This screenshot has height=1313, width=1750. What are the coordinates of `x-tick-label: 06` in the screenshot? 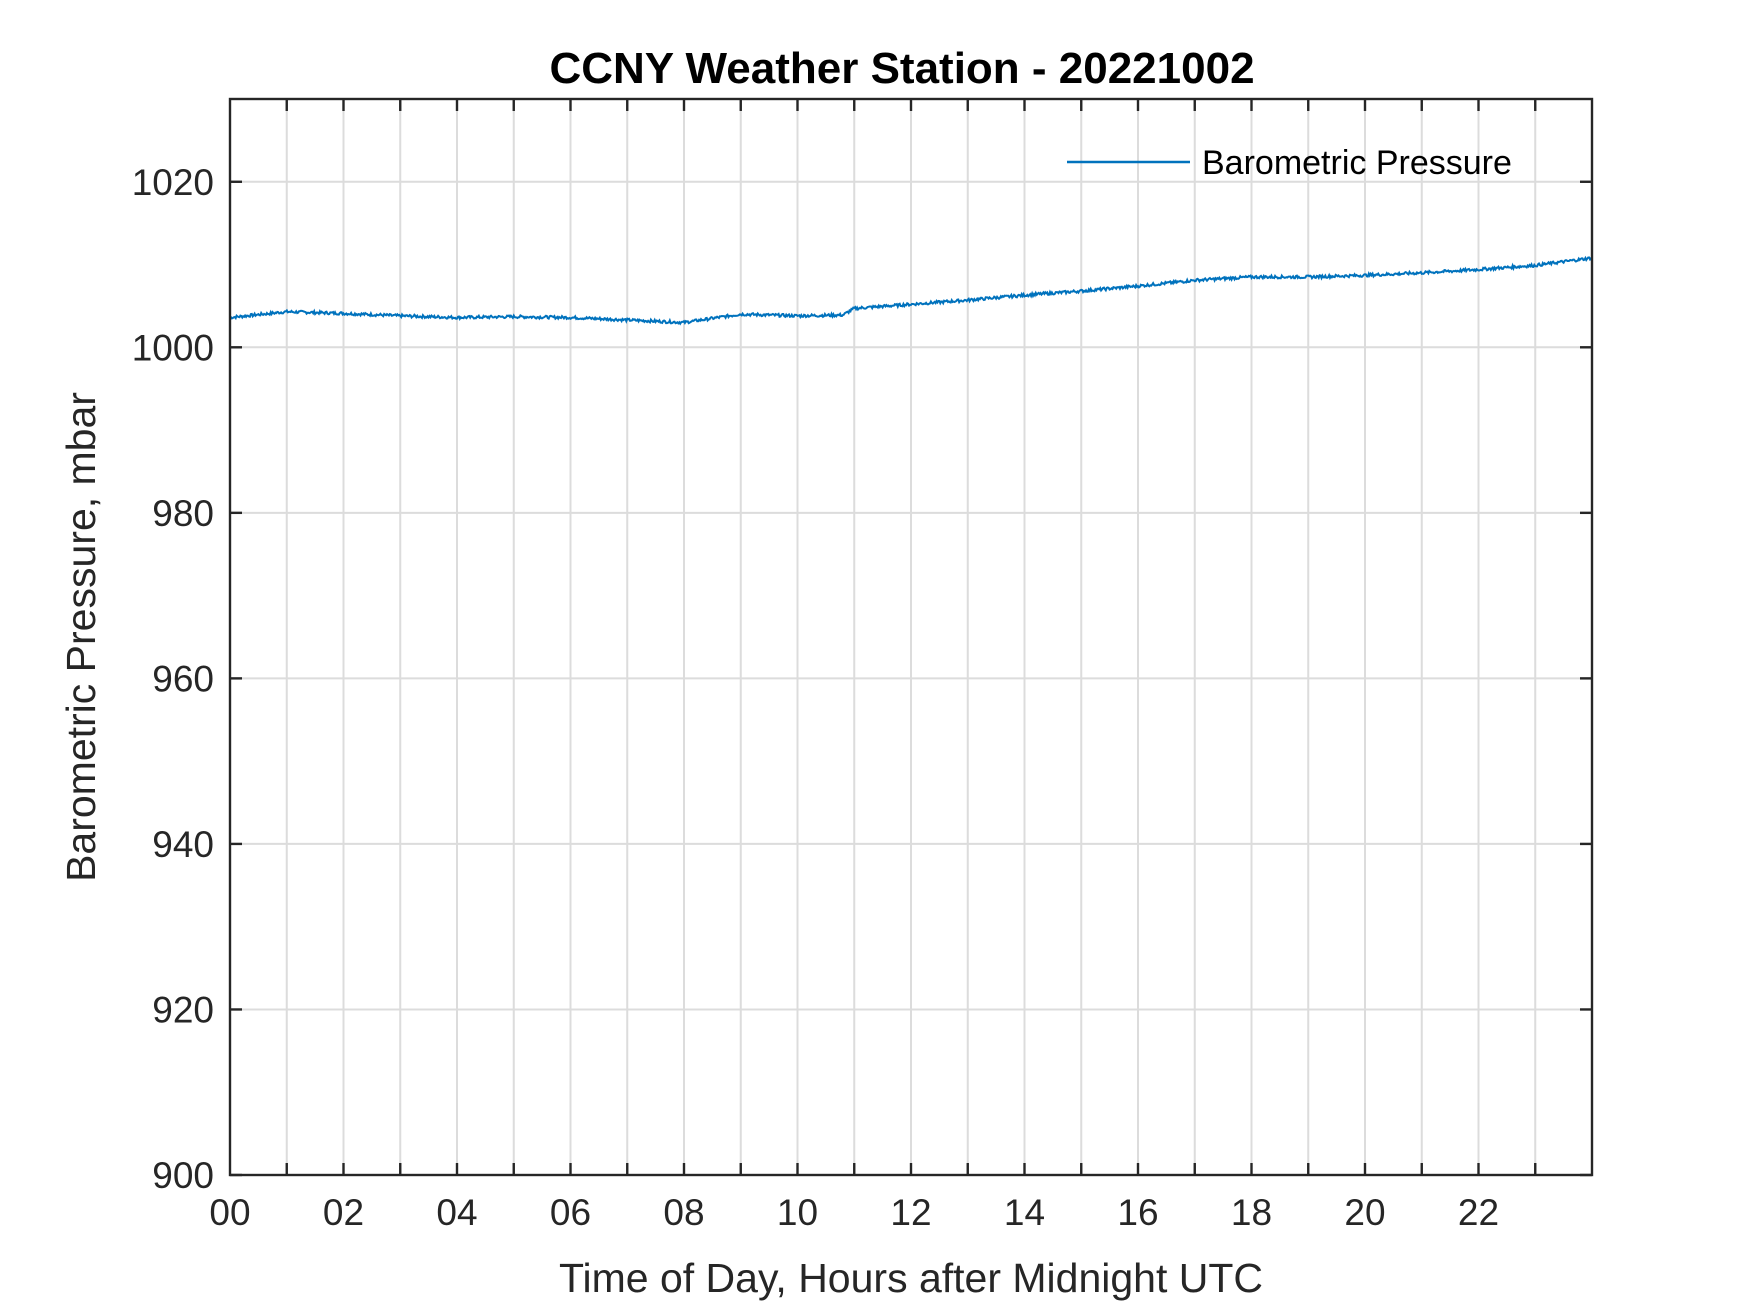 It's located at (570, 1212).